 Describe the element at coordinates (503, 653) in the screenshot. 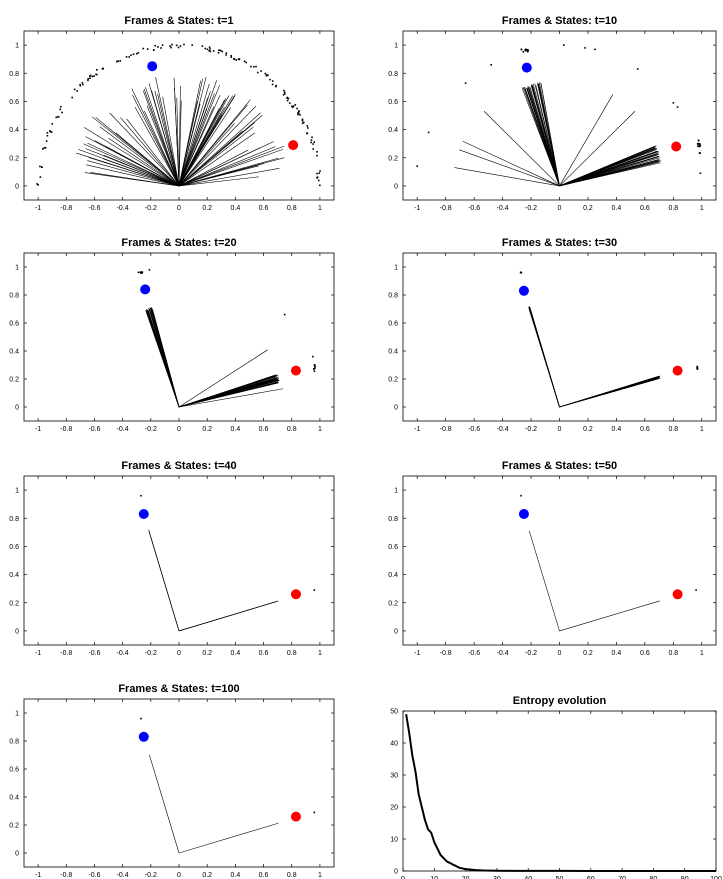

I see `x-tick-label: -0.4` at that location.